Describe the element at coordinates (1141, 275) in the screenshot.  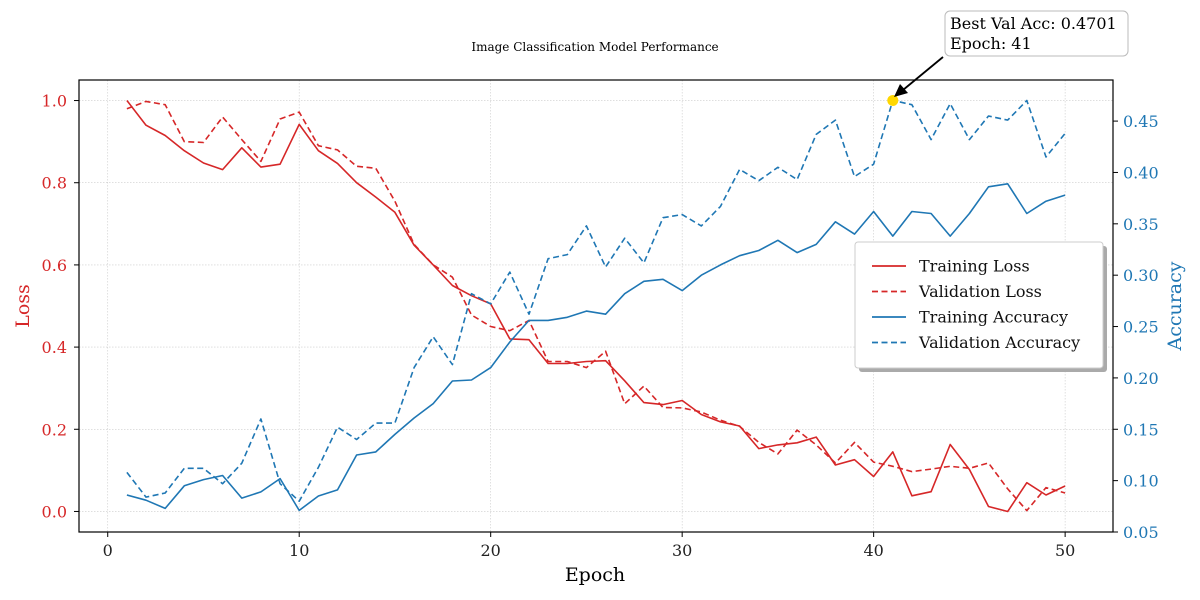
I see `y-right-tick-label: 0.30` at that location.